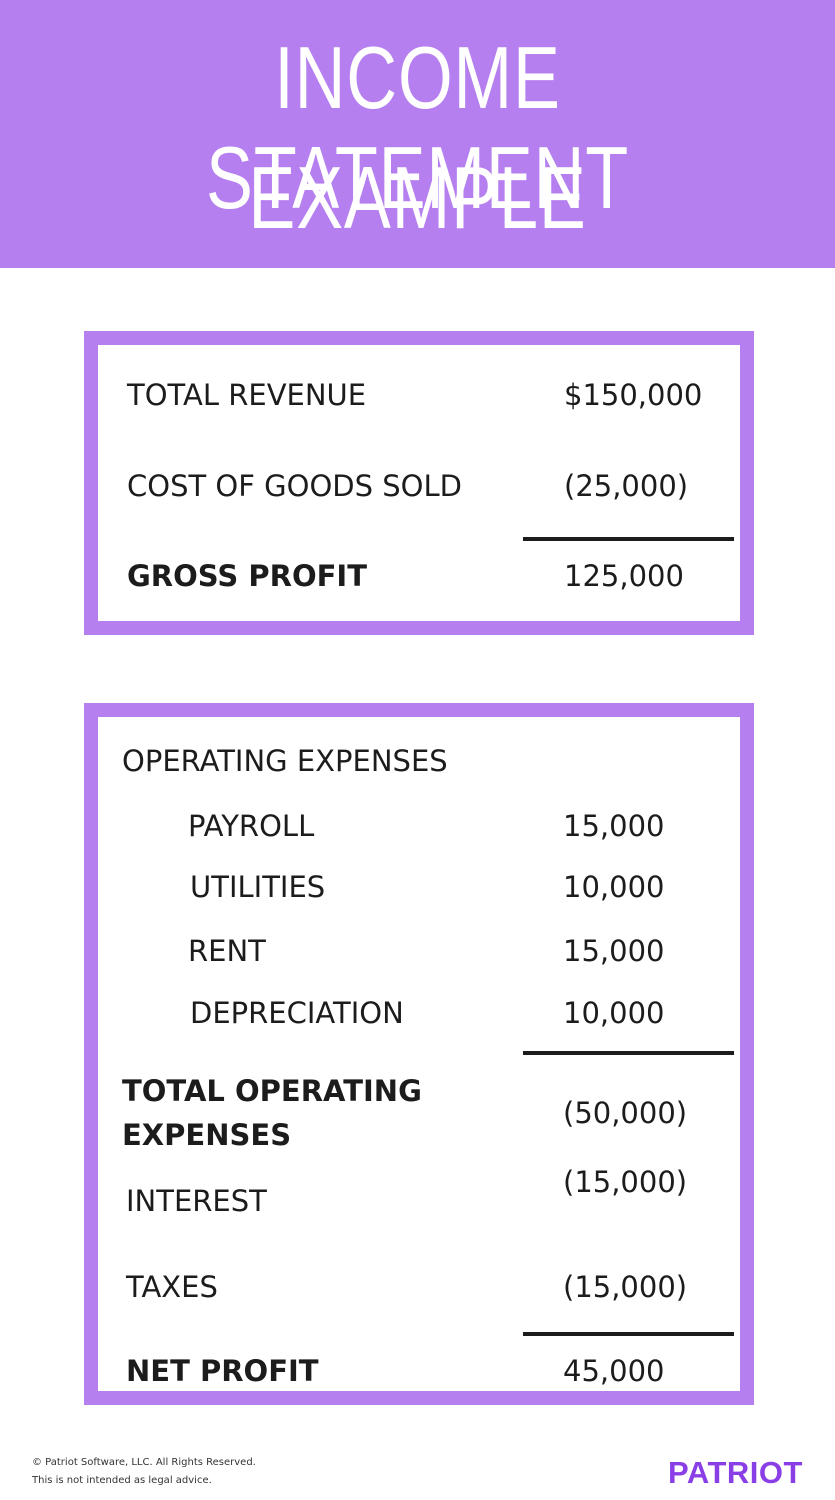 Image resolution: width=835 pixels, height=1500 pixels. Describe the element at coordinates (122, 1480) in the screenshot. I see `legal-disclaimer: This is not intended as legal advice.` at that location.